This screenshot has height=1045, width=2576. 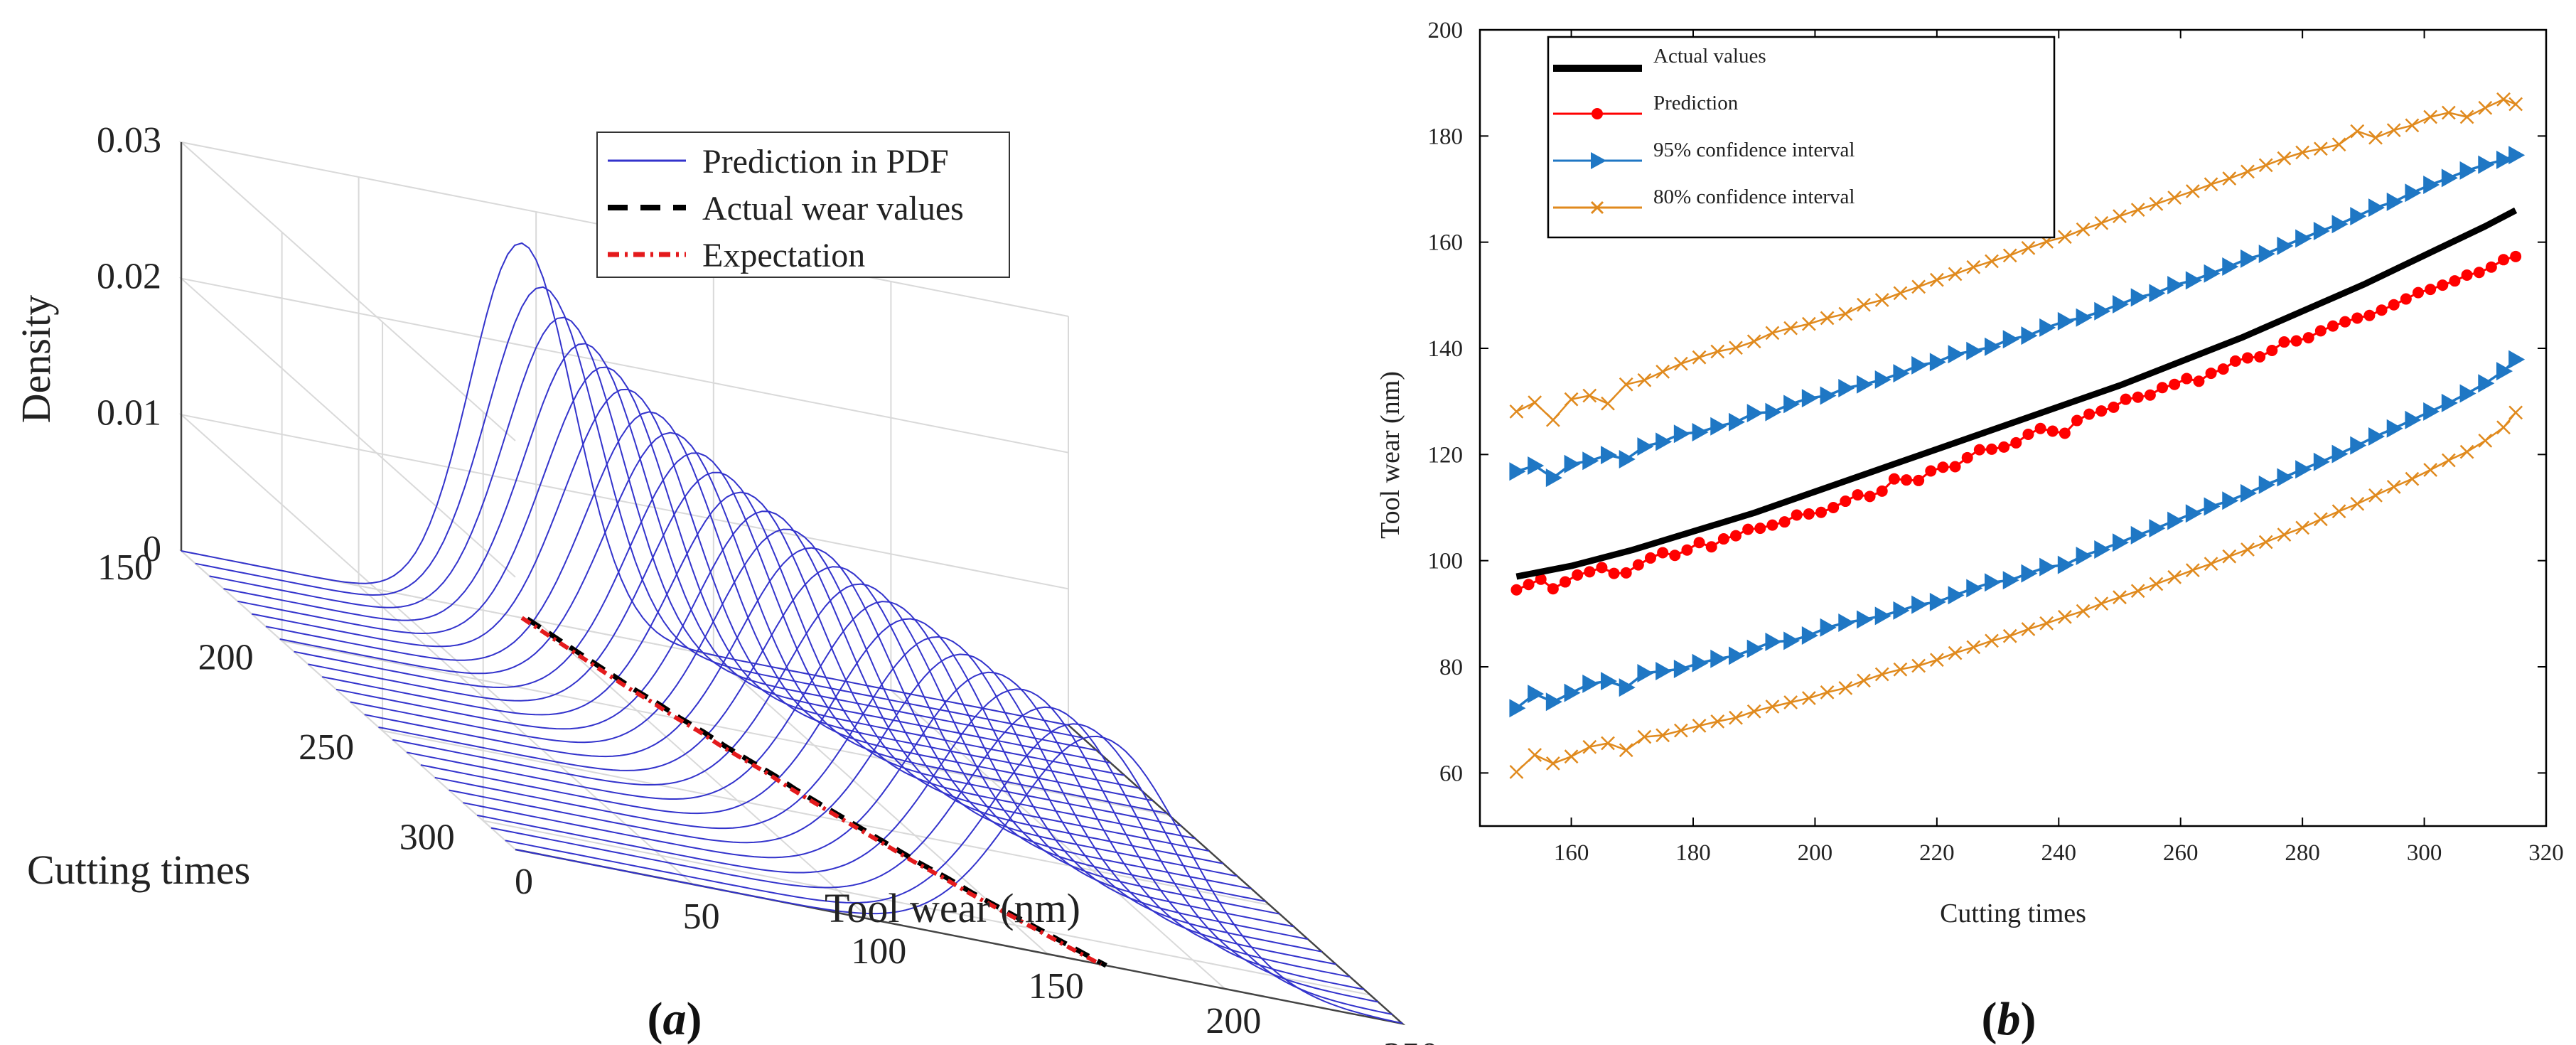 I want to click on panel-b-x-tick-label: 300, so click(x=2424, y=853).